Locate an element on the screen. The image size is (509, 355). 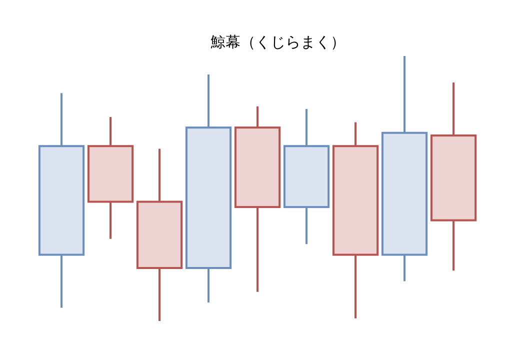
chart-title: 鯨幕（くじらまく） is located at coordinates (278, 42).